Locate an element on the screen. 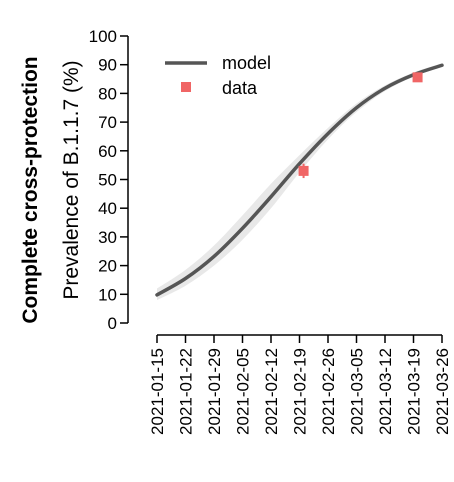 The height and width of the screenshot is (482, 454). y-tick-label: 30 is located at coordinates (107, 237).